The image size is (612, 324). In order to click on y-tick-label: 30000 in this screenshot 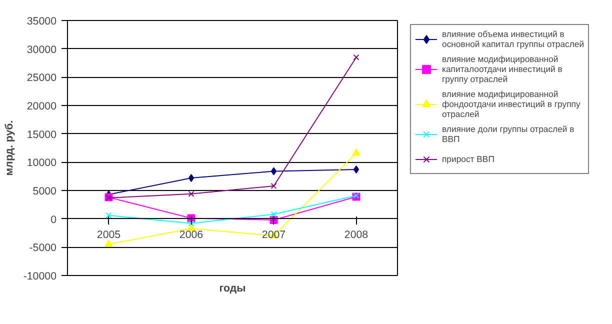, I will do `click(41, 50)`.